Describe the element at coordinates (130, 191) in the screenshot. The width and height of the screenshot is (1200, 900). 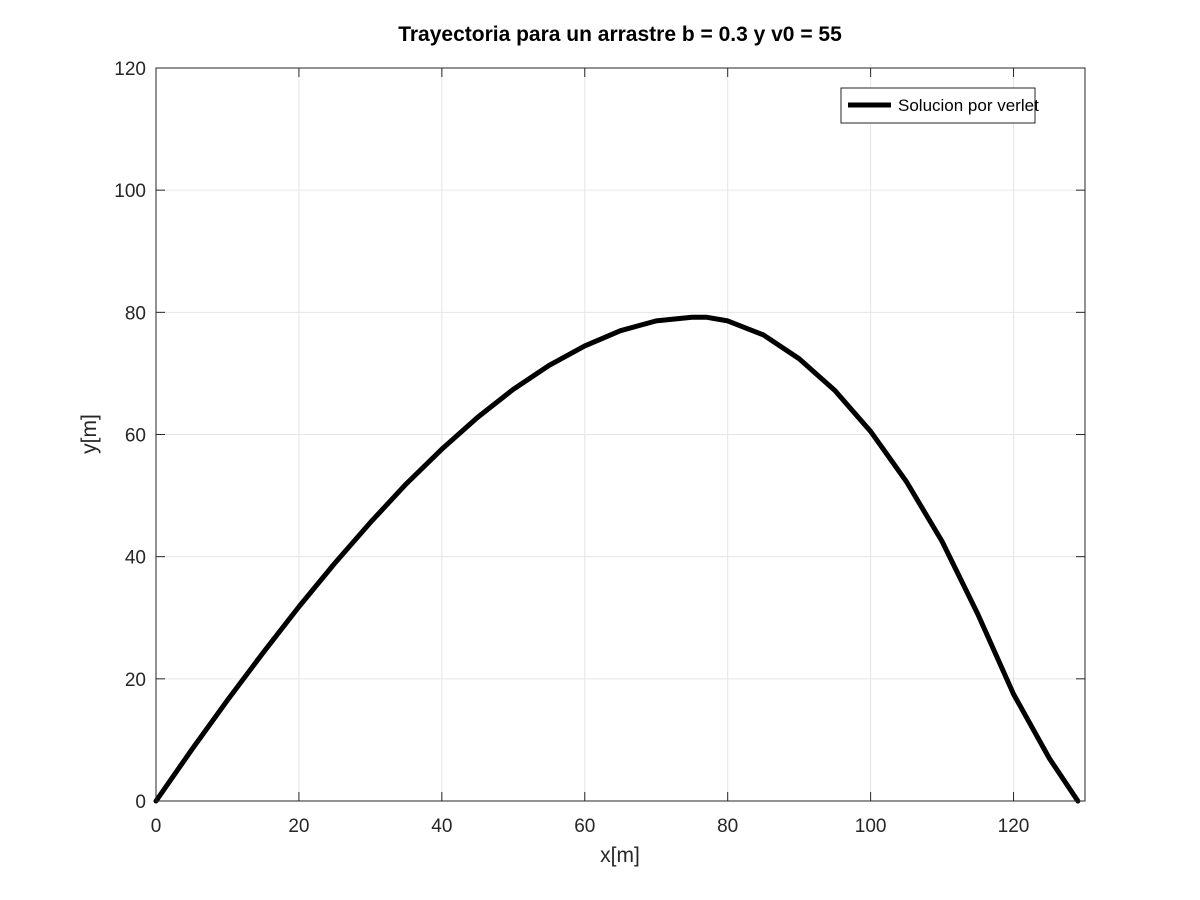
I see `y-tick-label: 100` at that location.